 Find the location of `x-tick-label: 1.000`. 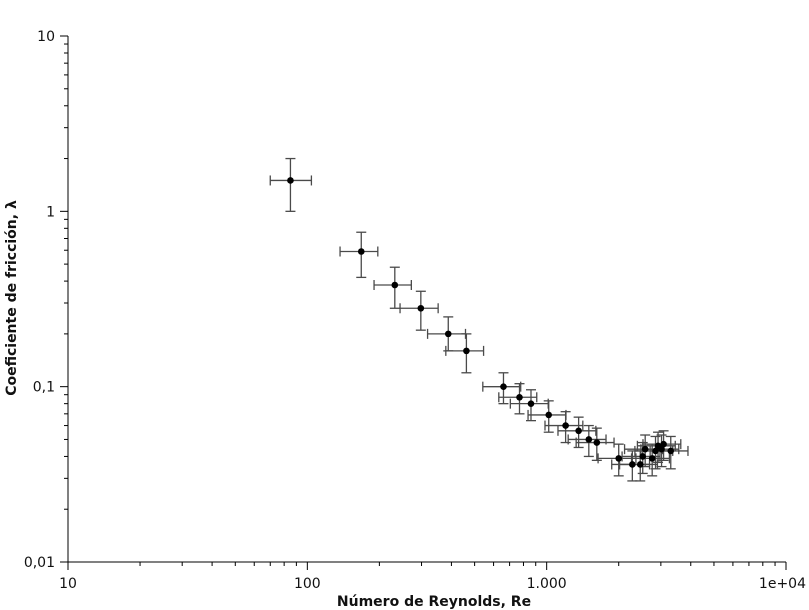

x-tick-label: 1.000 is located at coordinates (547, 584).